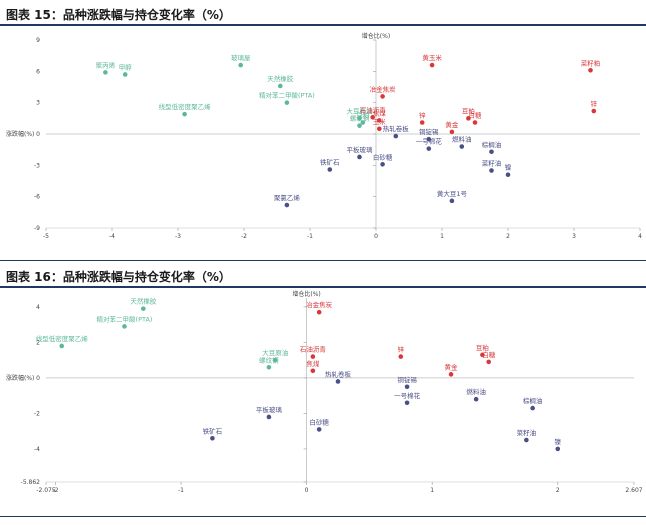 Image resolution: width=646 pixels, height=526 pixels. Describe the element at coordinates (37, 197) in the screenshot. I see `y-tick-label: -6` at that location.